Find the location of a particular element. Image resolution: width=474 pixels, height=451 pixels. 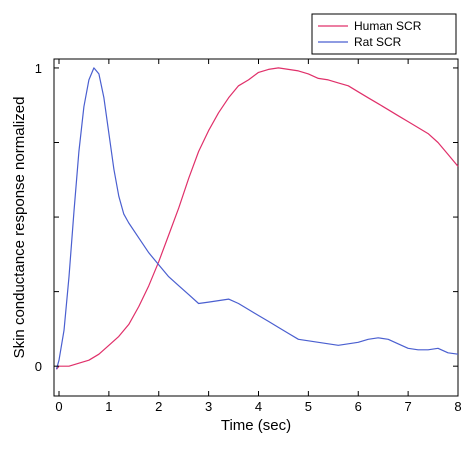

y-tick-label: 0 is located at coordinates (38, 366).